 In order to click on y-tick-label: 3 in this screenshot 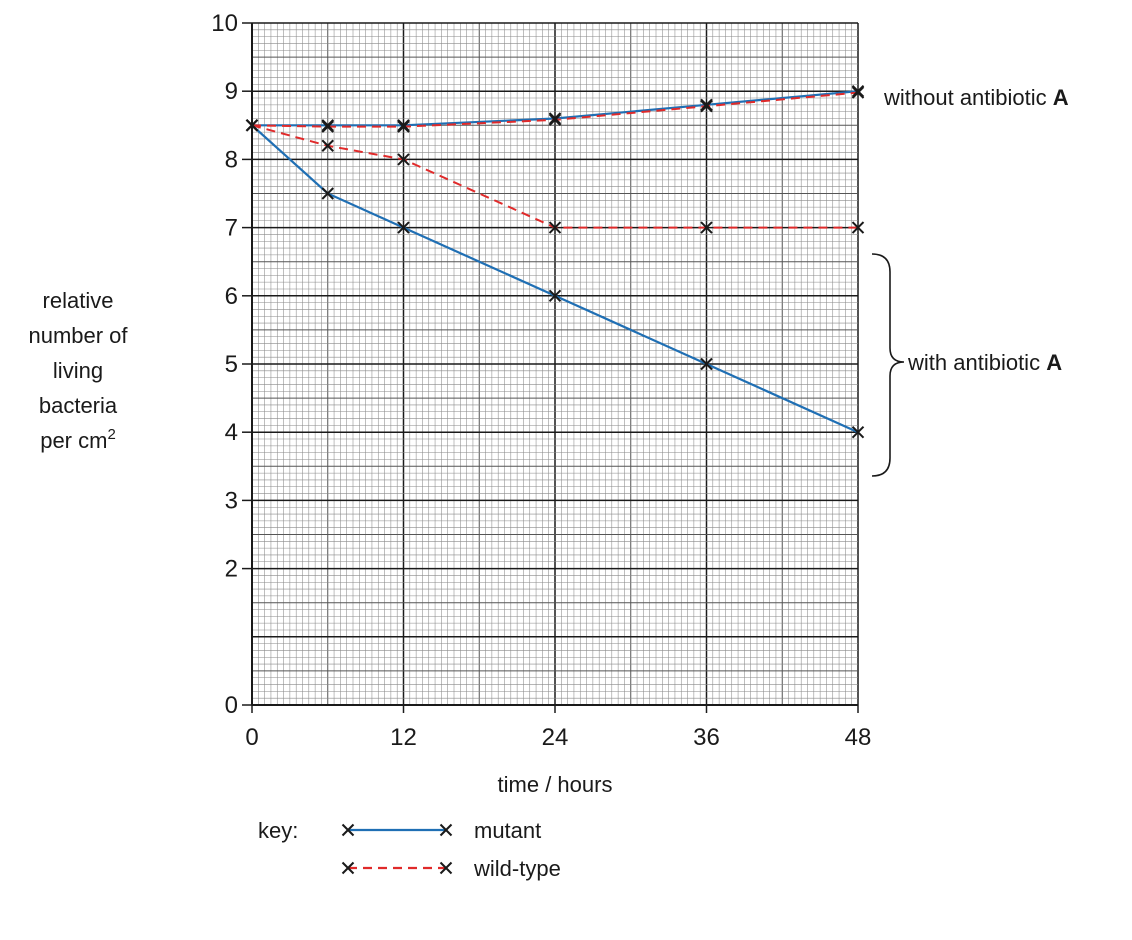, I will do `click(231, 500)`.